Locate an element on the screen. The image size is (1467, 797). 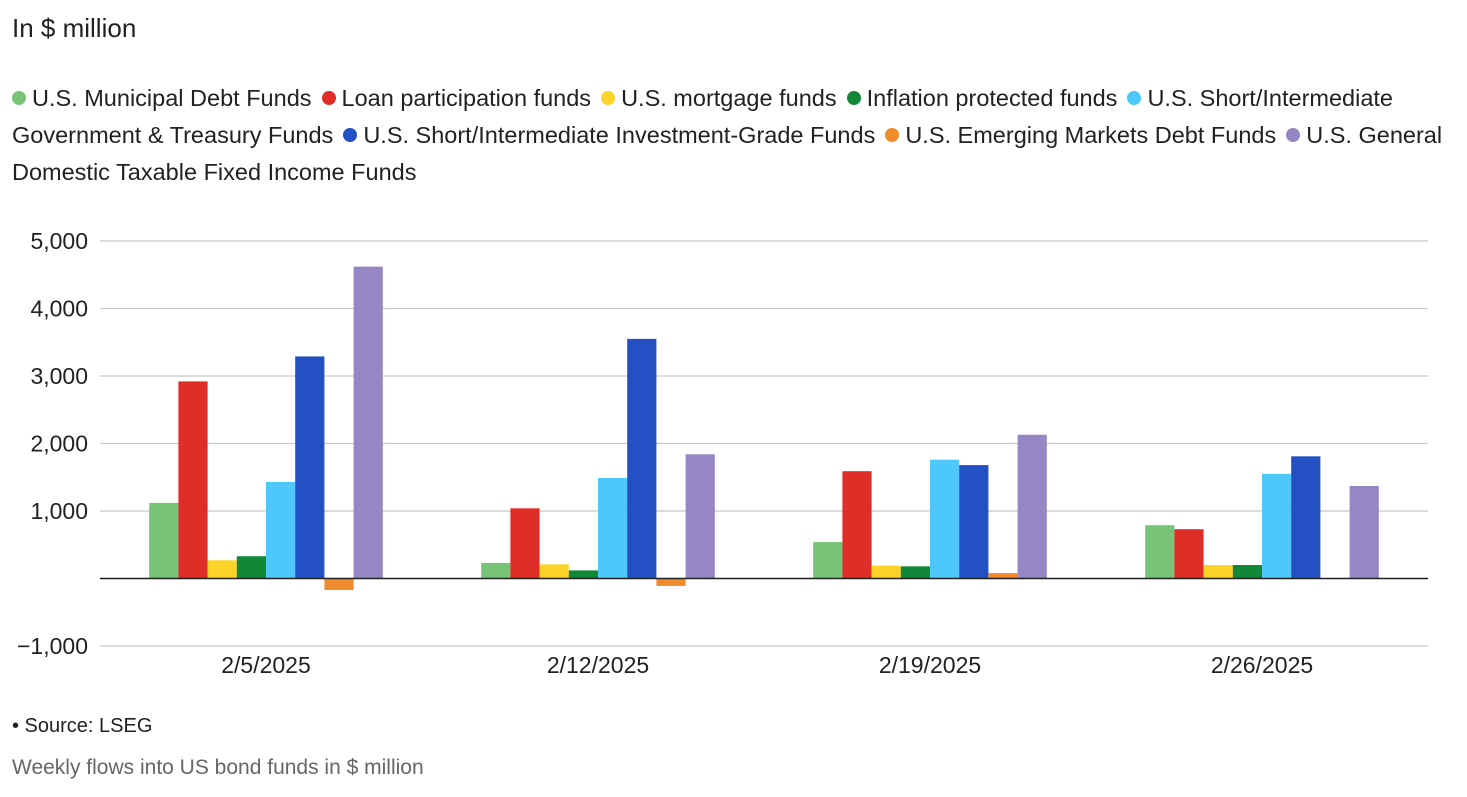
legend-label: U.S. Emerging Markets Debt Funds is located at coordinates (1091, 135).